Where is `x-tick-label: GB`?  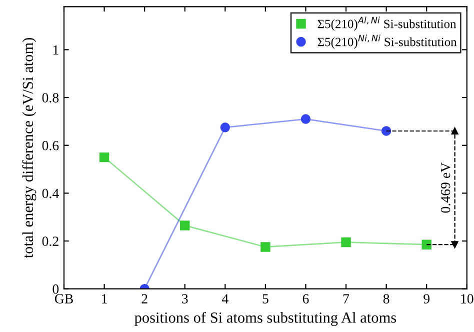 x-tick-label: GB is located at coordinates (63, 299).